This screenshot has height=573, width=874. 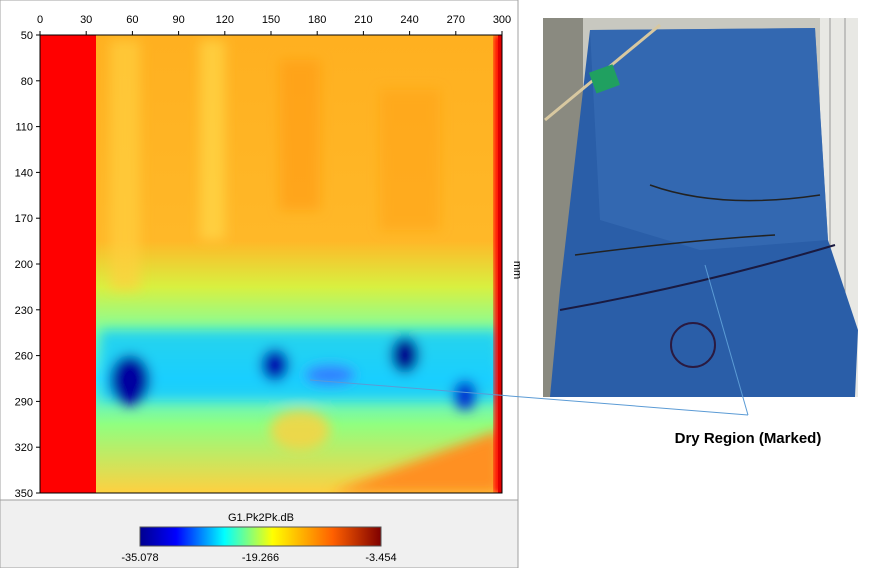 What do you see at coordinates (317, 20) in the screenshot?
I see `x-tick-label: 180` at bounding box center [317, 20].